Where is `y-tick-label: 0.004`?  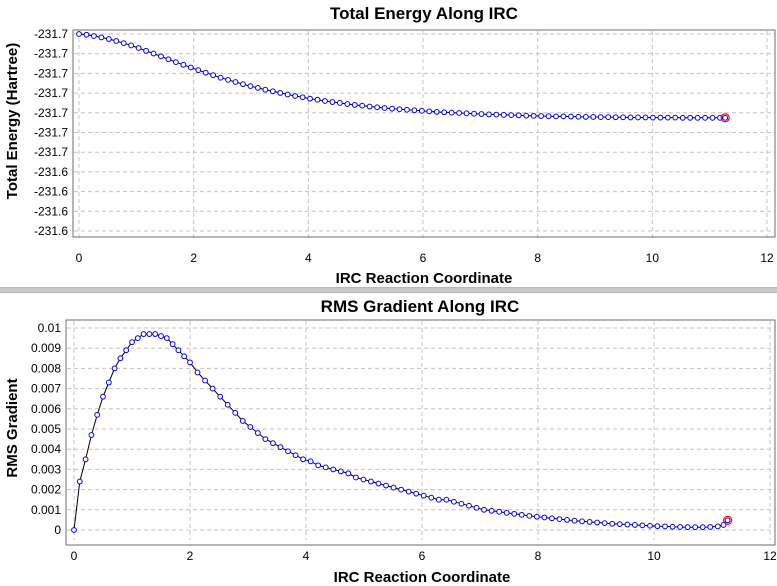
y-tick-label: 0.004 is located at coordinates (46, 449).